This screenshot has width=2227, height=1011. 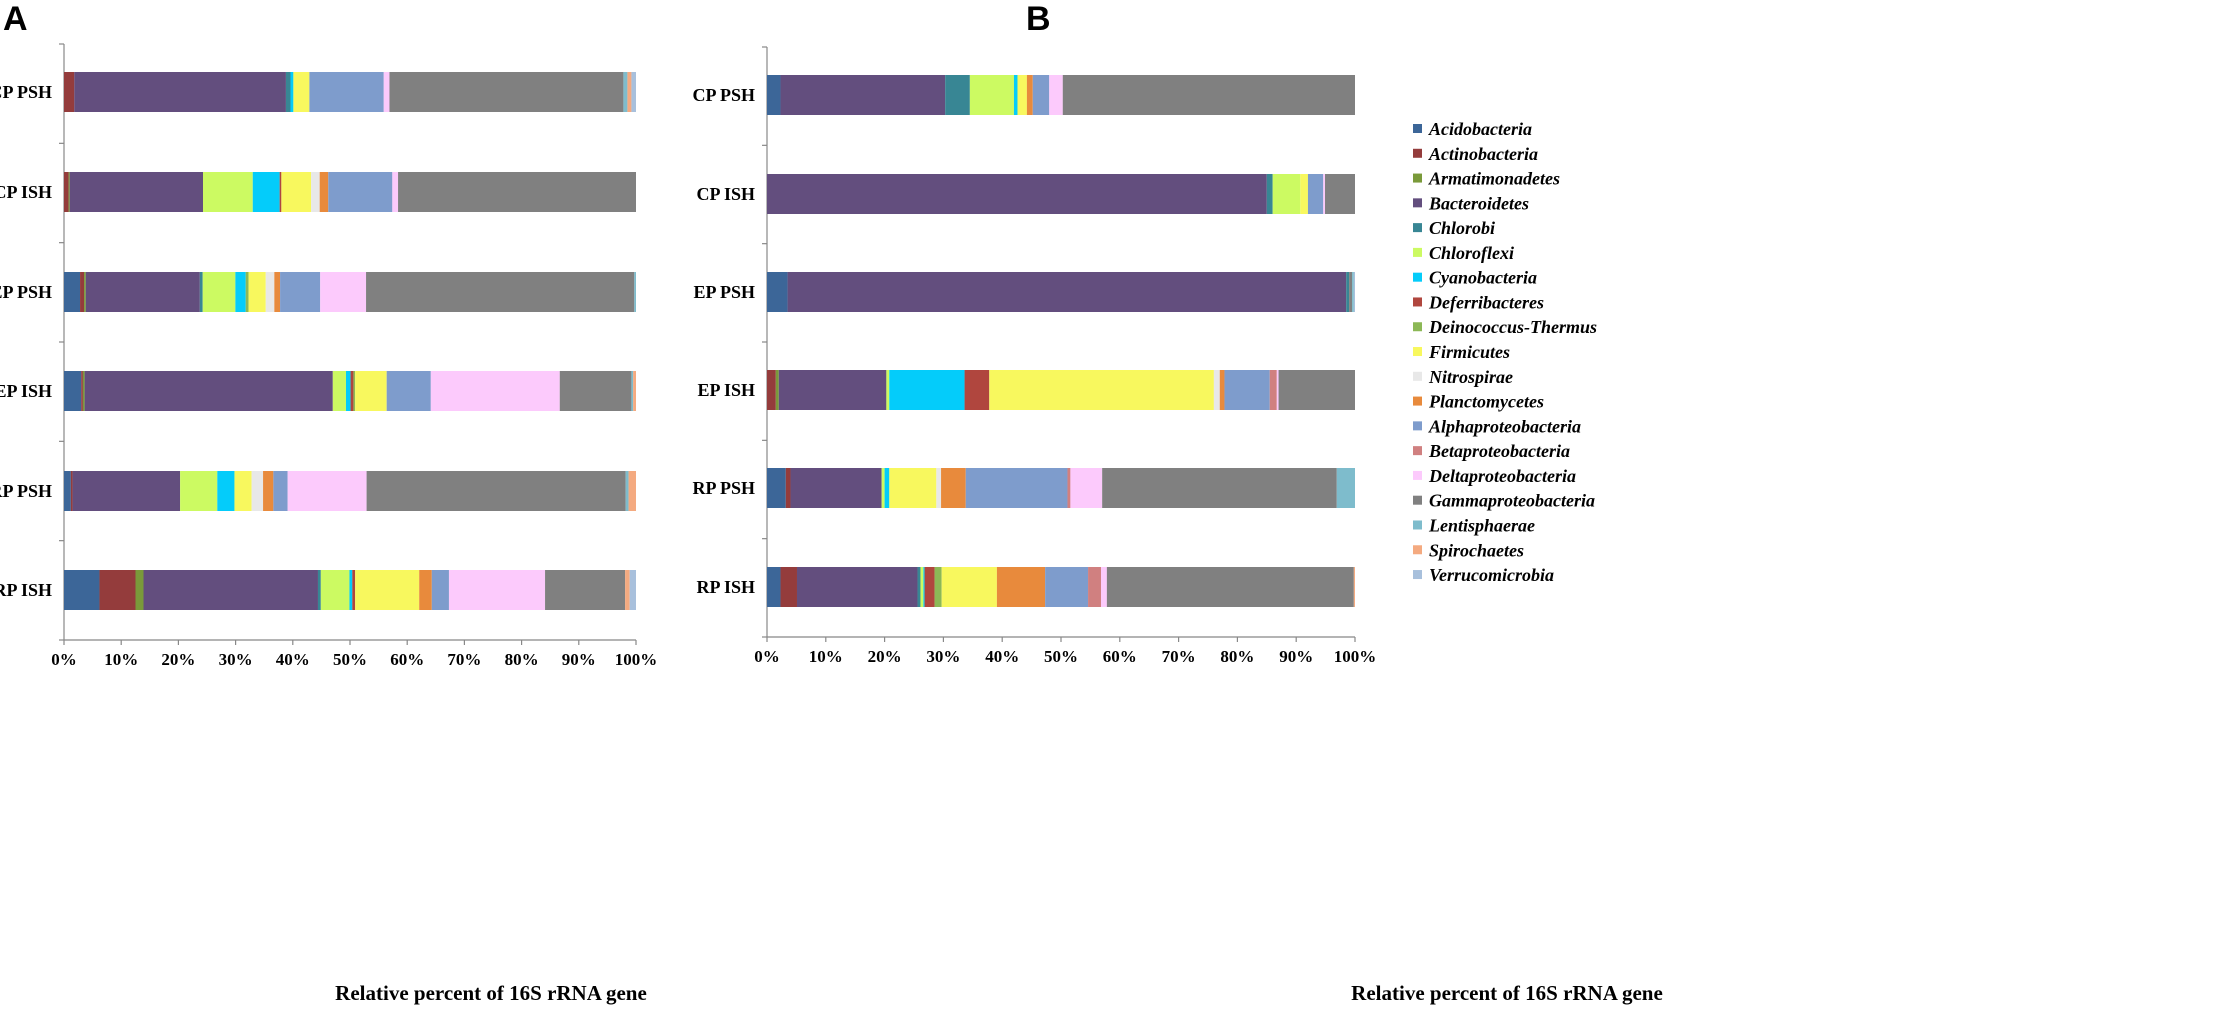 I want to click on legend-label-alphaproteobacteria: Alphaproteobacteria, so click(x=1504, y=426).